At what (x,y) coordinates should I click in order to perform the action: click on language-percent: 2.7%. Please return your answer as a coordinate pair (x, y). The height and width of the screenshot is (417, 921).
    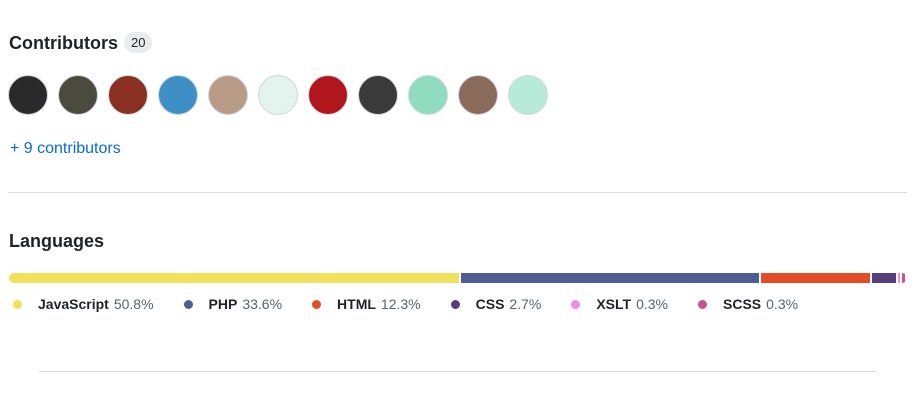
    Looking at the image, I should click on (525, 304).